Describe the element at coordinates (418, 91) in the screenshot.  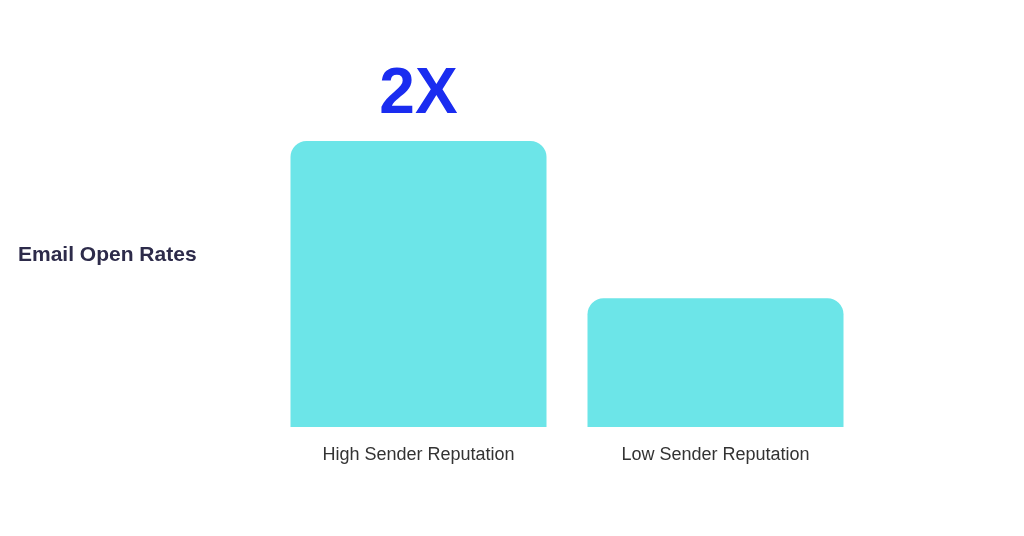
I see `annotation: 2X` at that location.